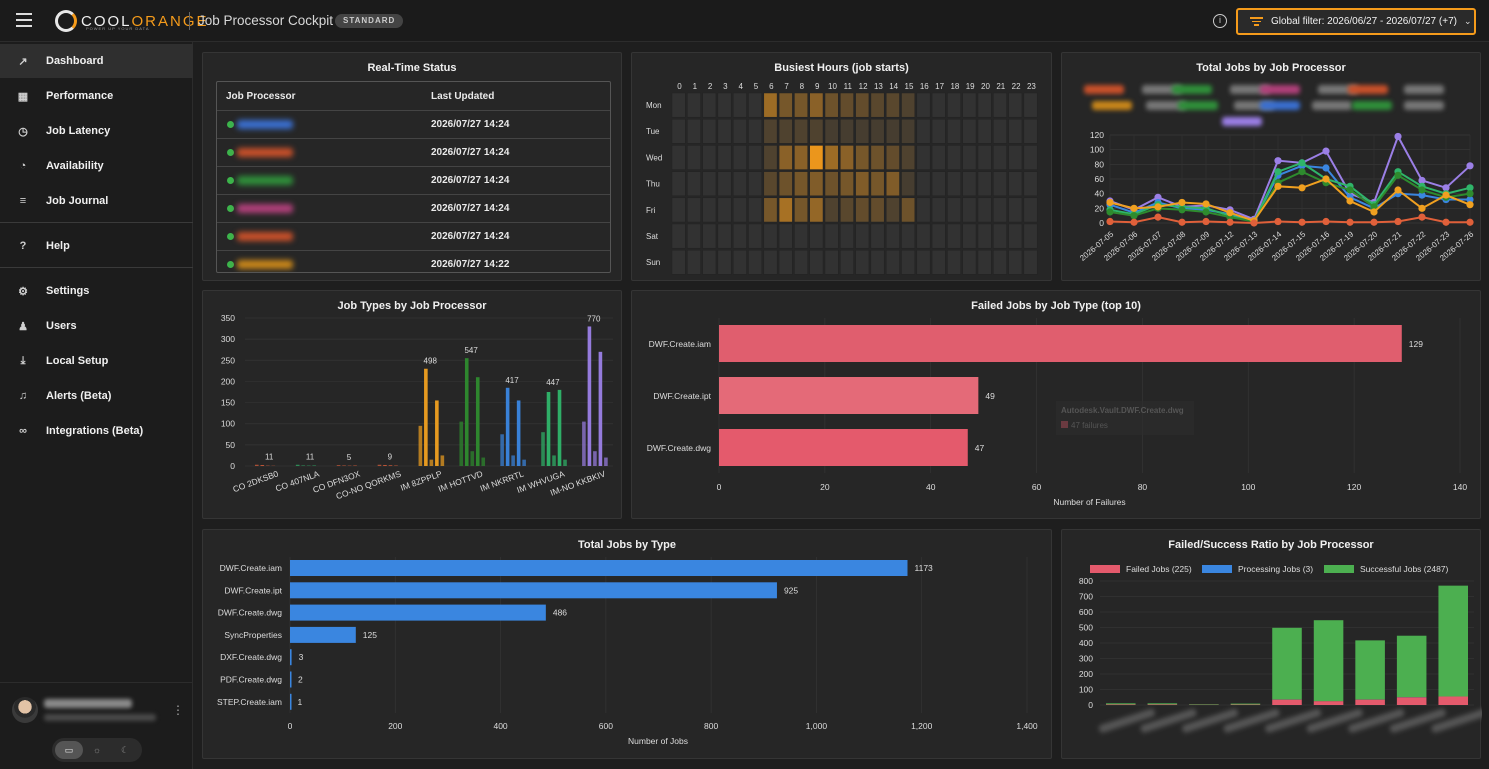 This screenshot has width=1489, height=769. What do you see at coordinates (1037, 487) in the screenshot?
I see `x-tick-label: 60` at bounding box center [1037, 487].